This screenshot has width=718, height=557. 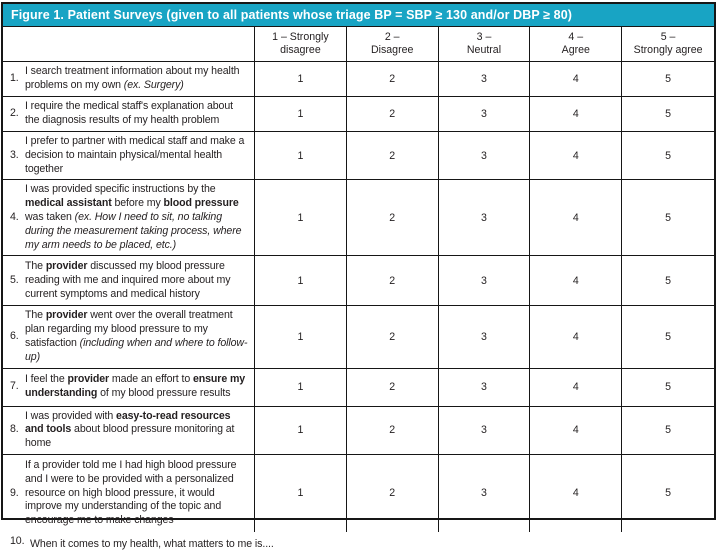 What do you see at coordinates (14, 154) in the screenshot?
I see `question-number: 3.` at bounding box center [14, 154].